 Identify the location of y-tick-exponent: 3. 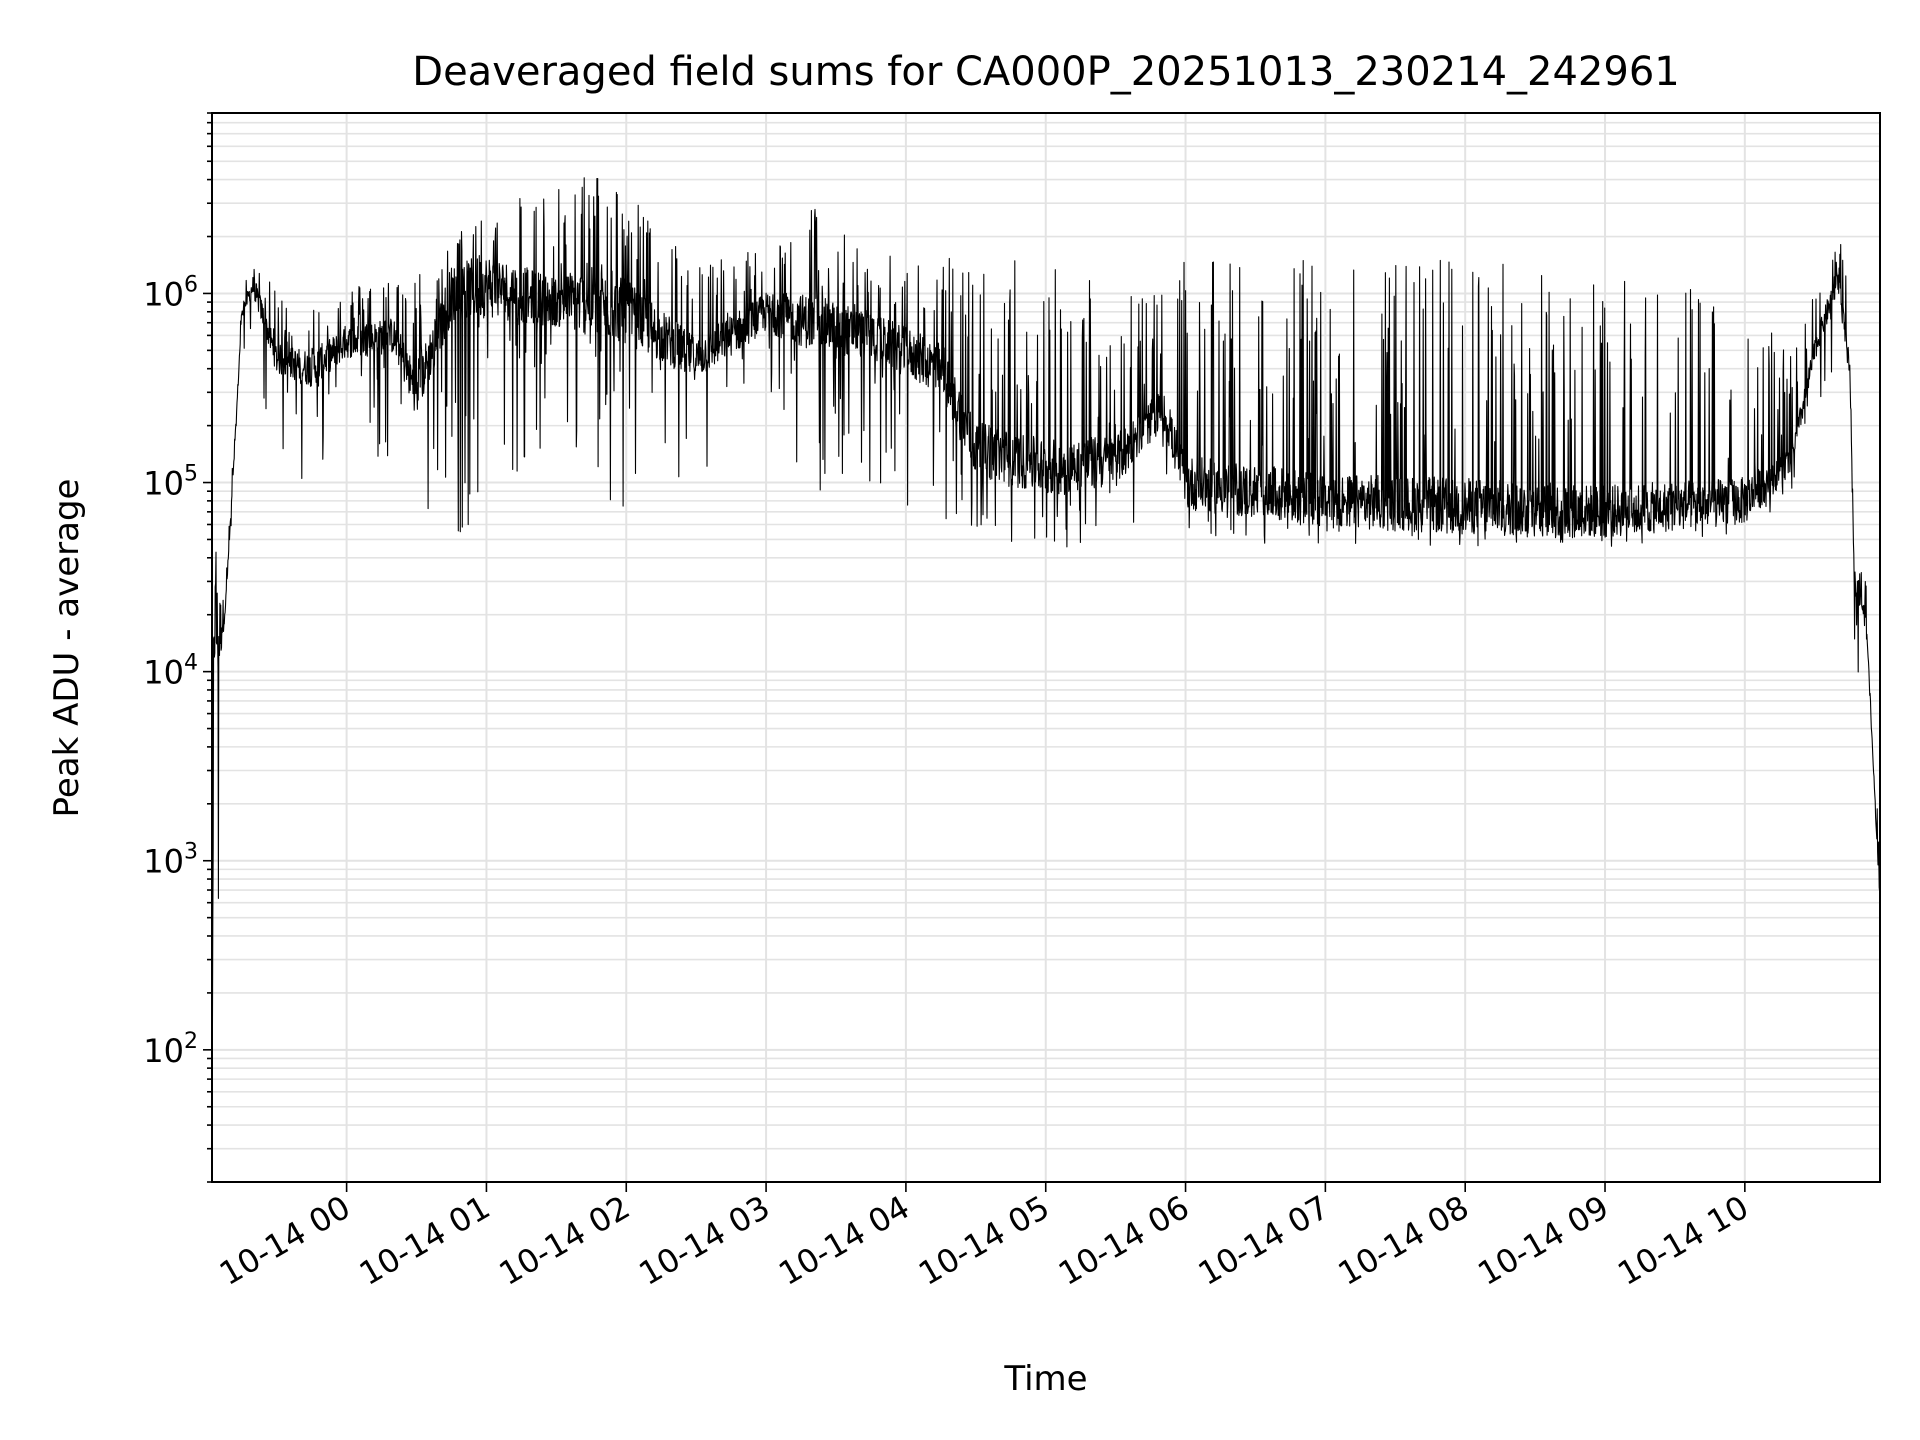
(191, 852).